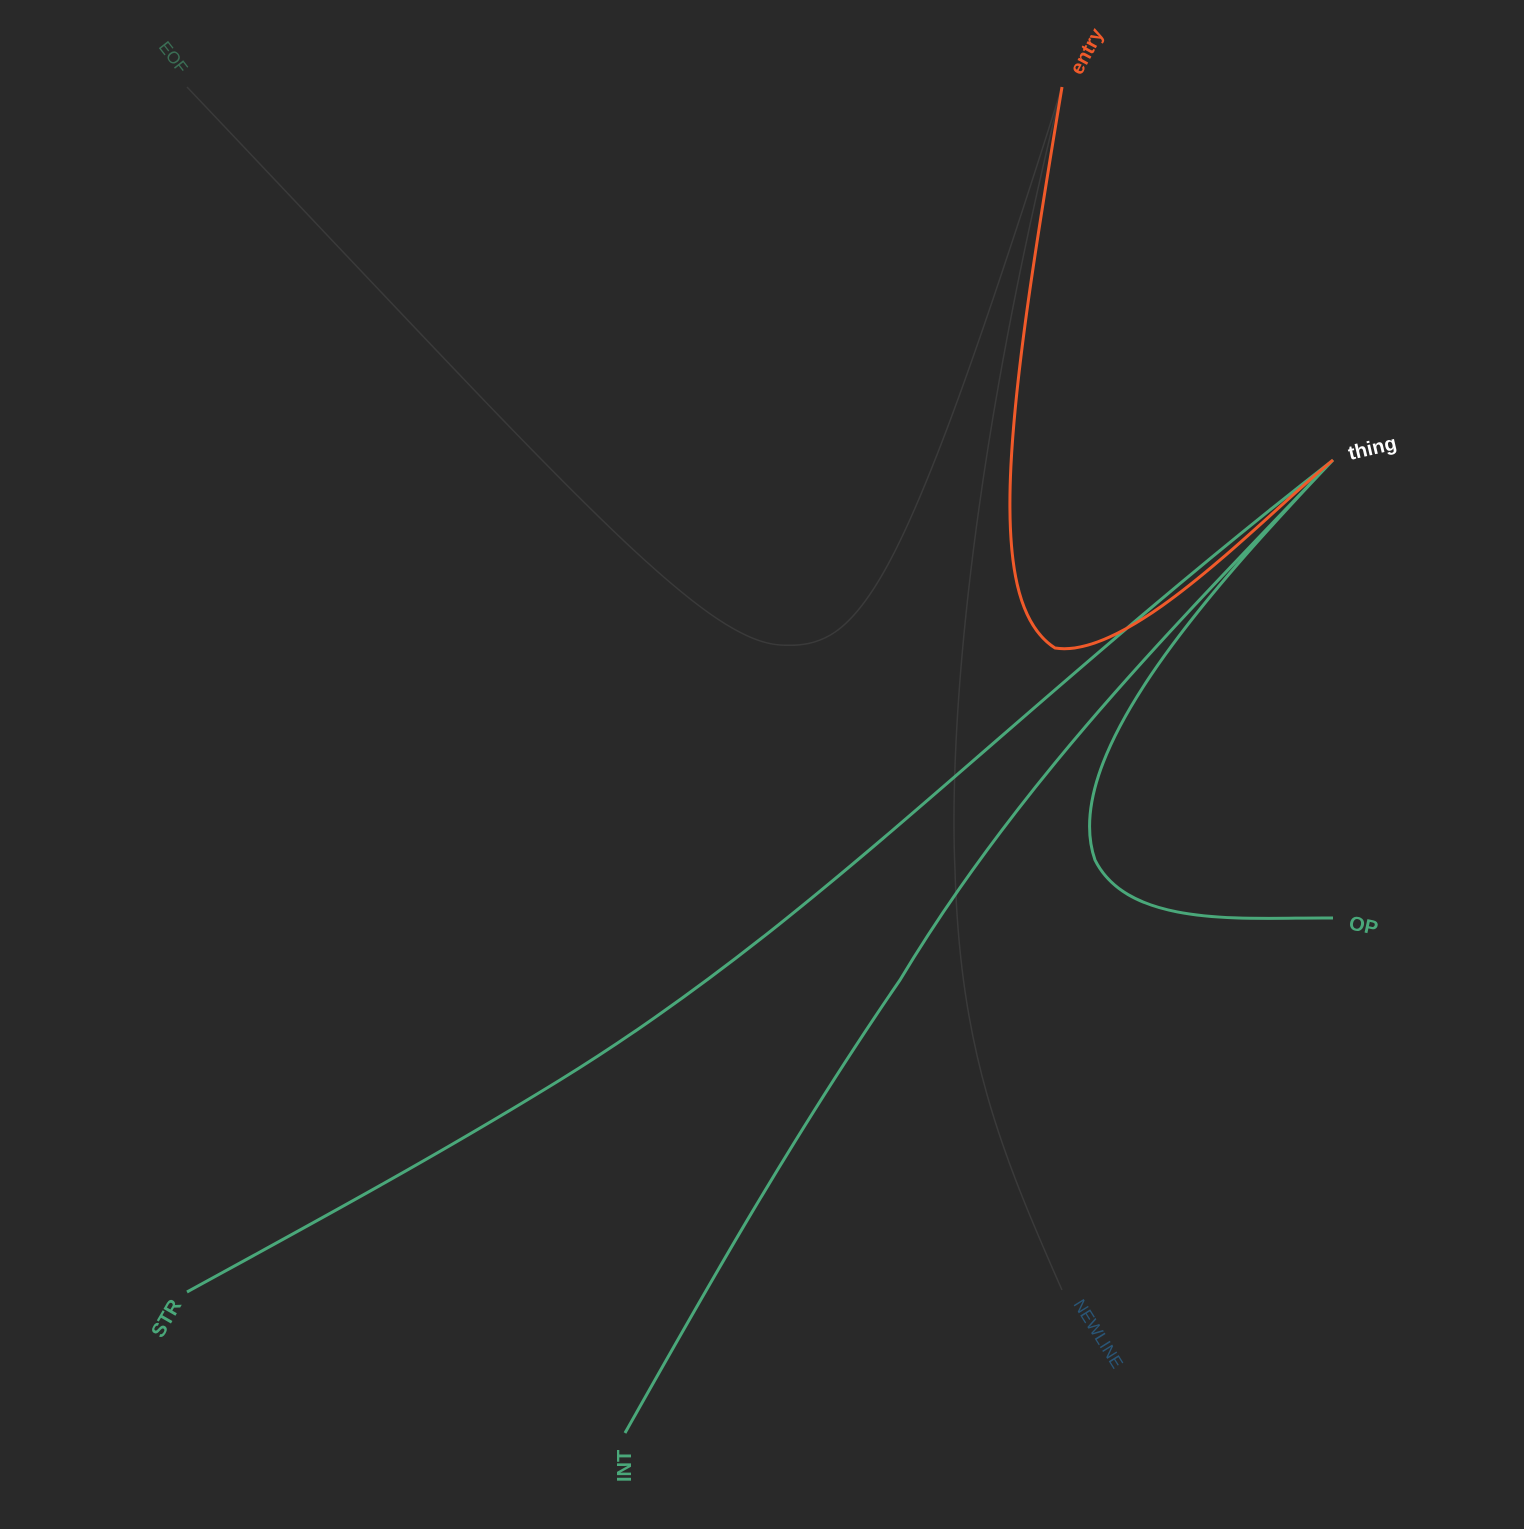 This screenshot has width=1524, height=1529. I want to click on edge-entry-newline, so click(1008, 688).